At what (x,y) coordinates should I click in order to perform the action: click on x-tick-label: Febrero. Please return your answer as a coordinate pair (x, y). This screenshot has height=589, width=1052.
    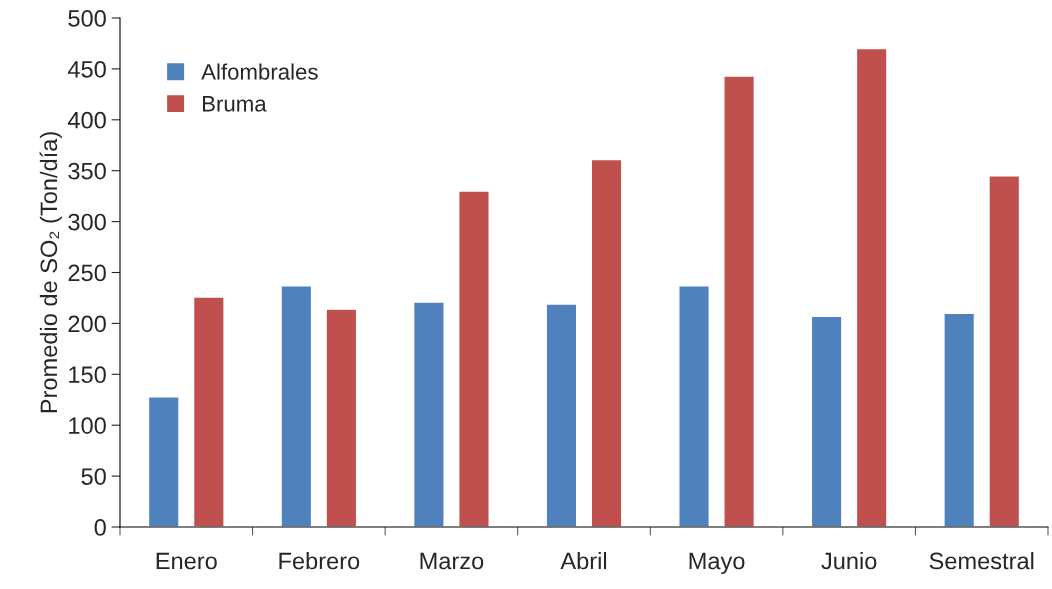
    Looking at the image, I should click on (319, 561).